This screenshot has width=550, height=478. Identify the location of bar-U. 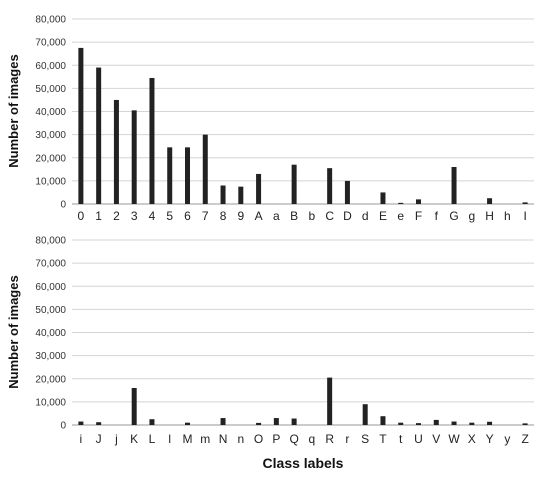
(418, 424).